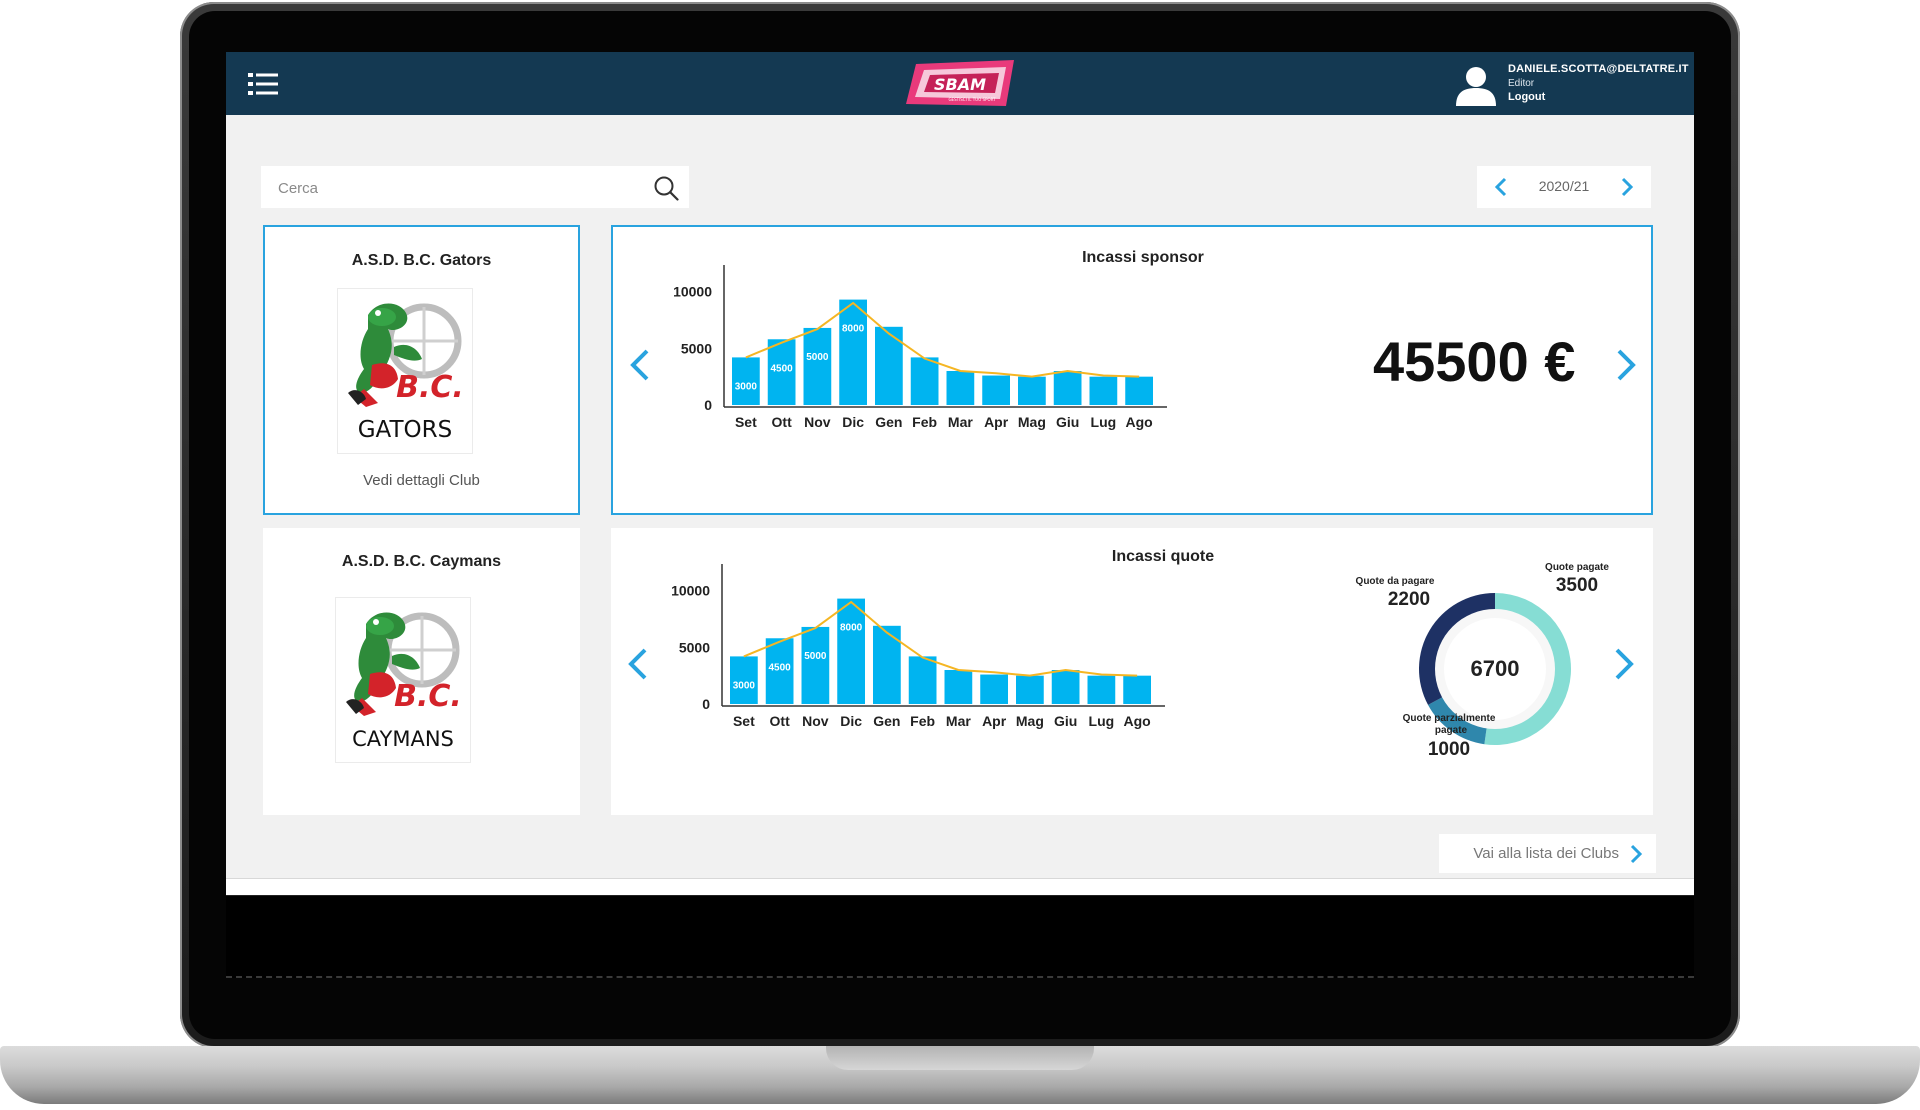  I want to click on club-logo: B.C. CAYMANS, so click(403, 680).